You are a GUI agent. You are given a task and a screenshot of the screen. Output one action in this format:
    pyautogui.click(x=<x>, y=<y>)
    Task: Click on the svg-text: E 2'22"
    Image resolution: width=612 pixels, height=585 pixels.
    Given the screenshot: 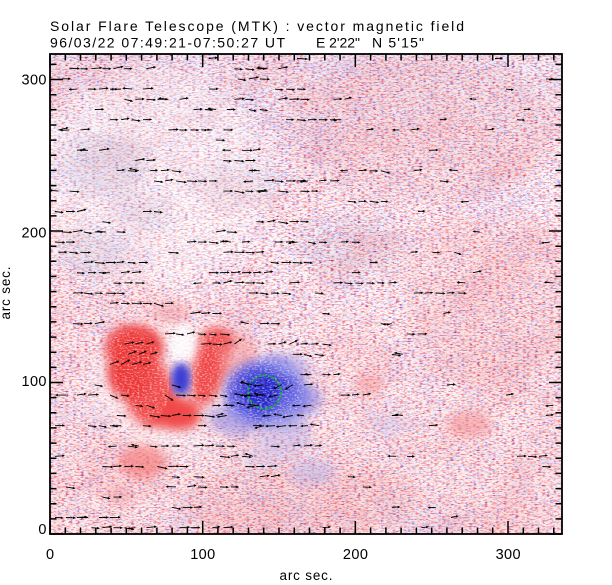 What is the action you would take?
    pyautogui.click(x=338, y=43)
    